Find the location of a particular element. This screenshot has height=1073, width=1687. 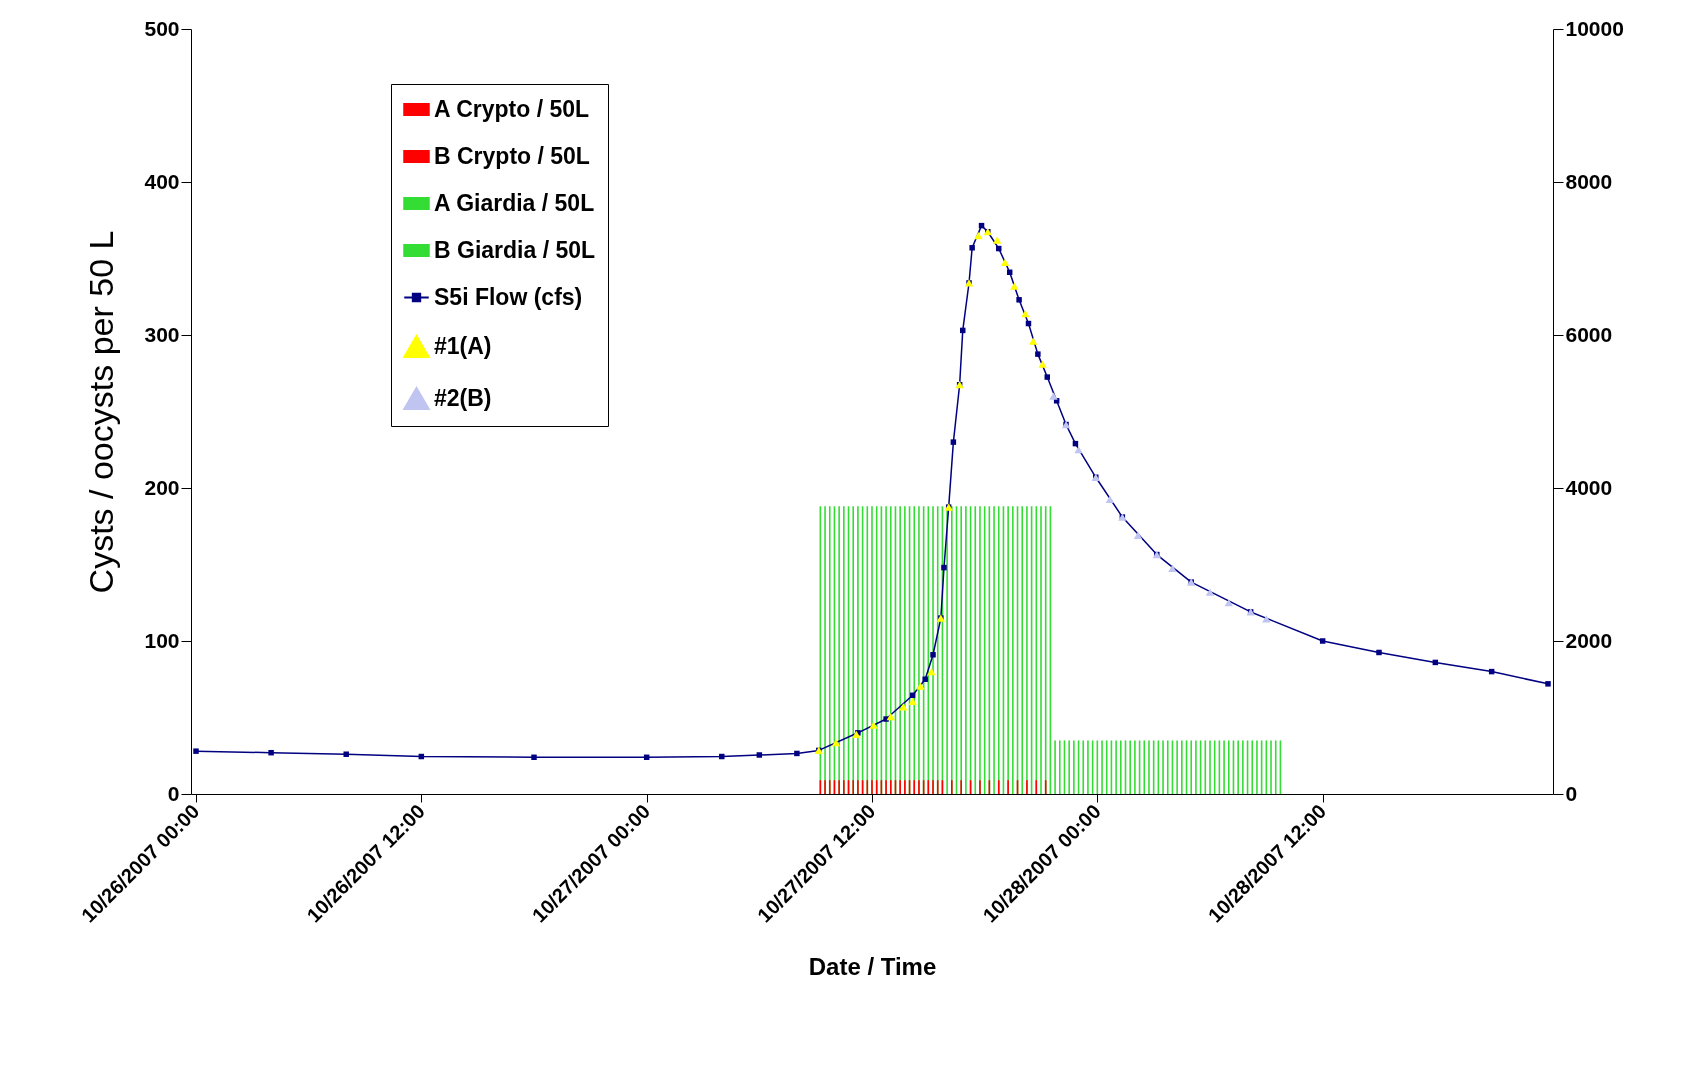

y-tick-label: 400 is located at coordinates (162, 181).